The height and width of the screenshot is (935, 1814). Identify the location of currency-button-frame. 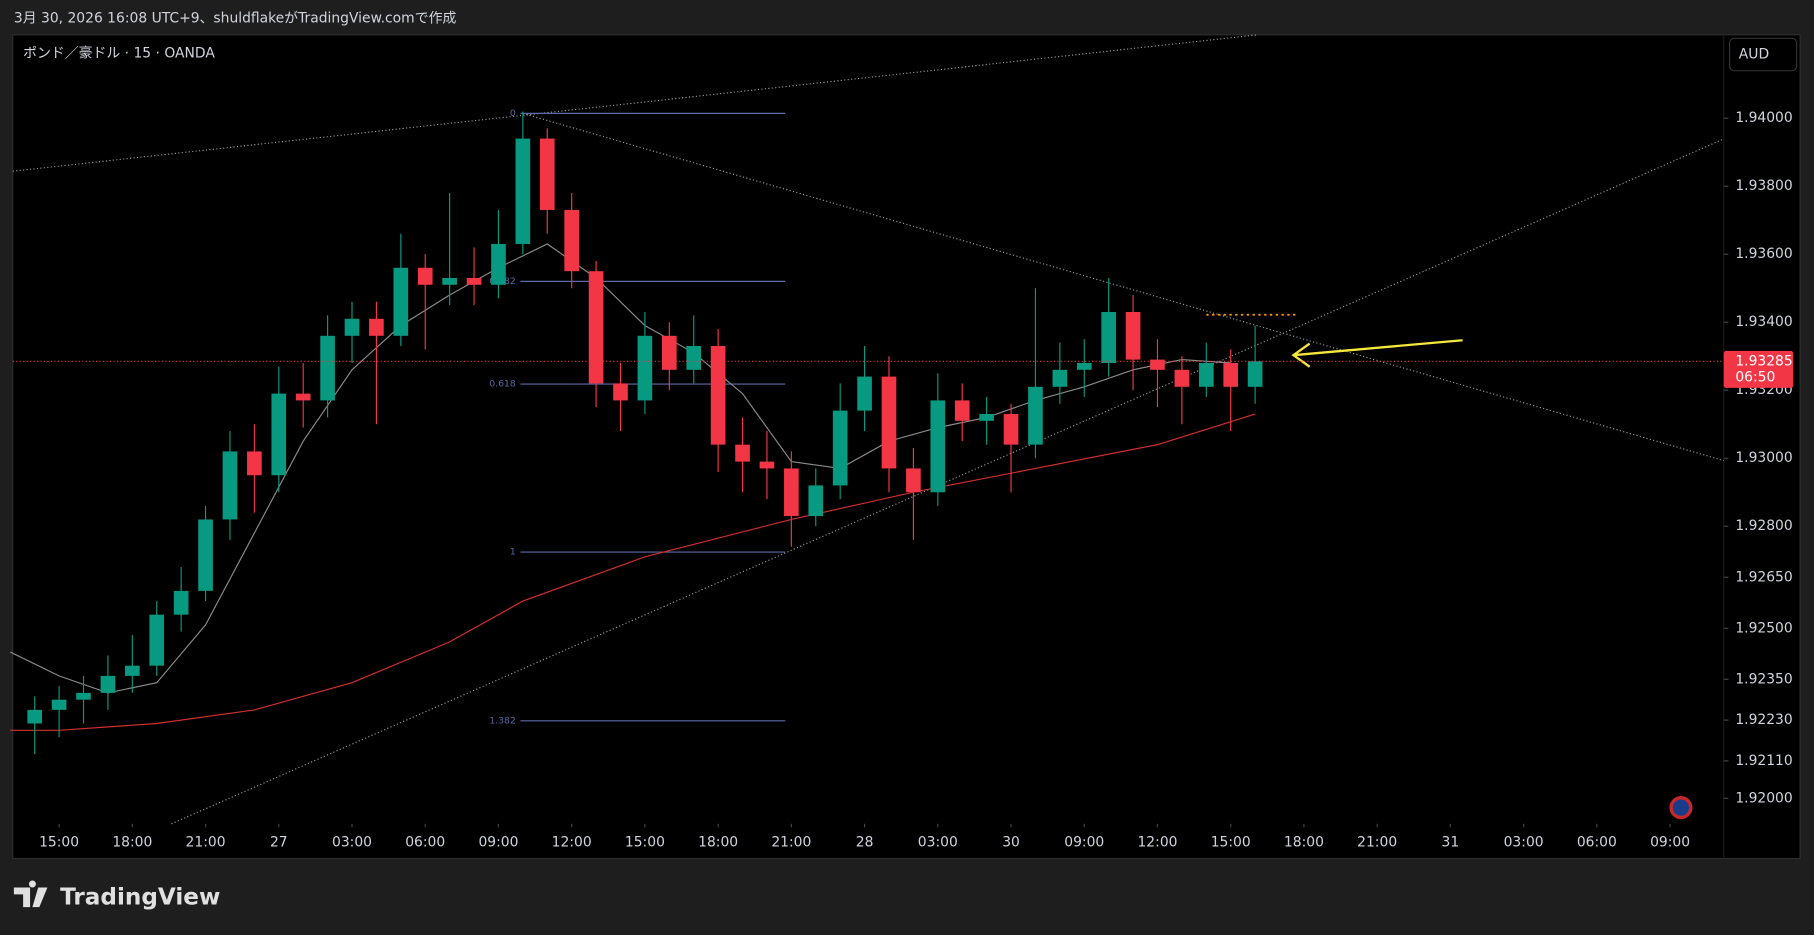
(1763, 54).